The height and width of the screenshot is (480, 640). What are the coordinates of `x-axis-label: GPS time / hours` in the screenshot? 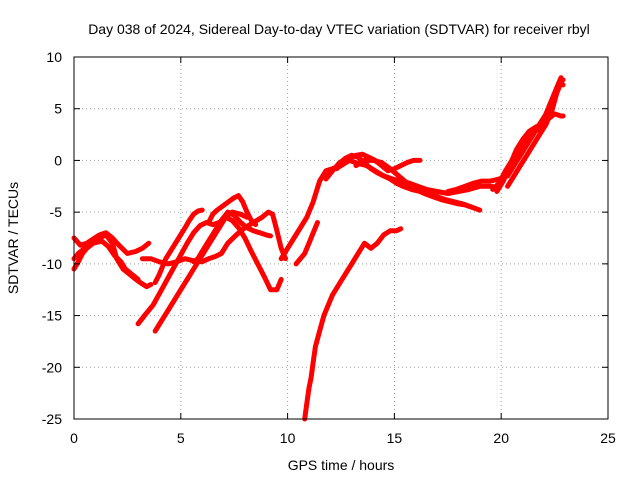 It's located at (341, 465).